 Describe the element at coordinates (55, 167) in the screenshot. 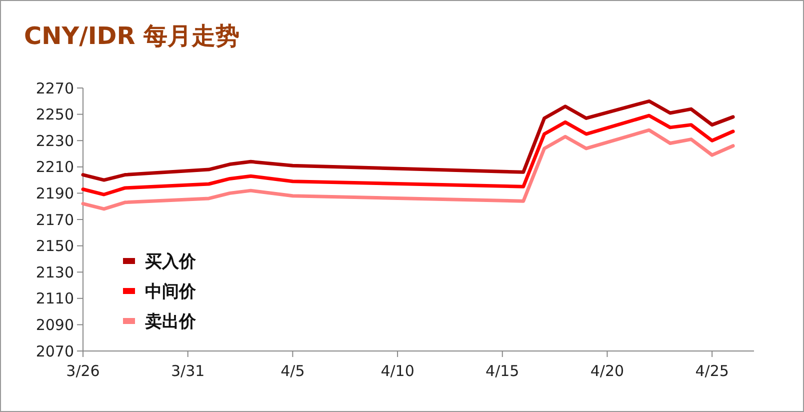

I see `y-tick-label: 2210` at that location.